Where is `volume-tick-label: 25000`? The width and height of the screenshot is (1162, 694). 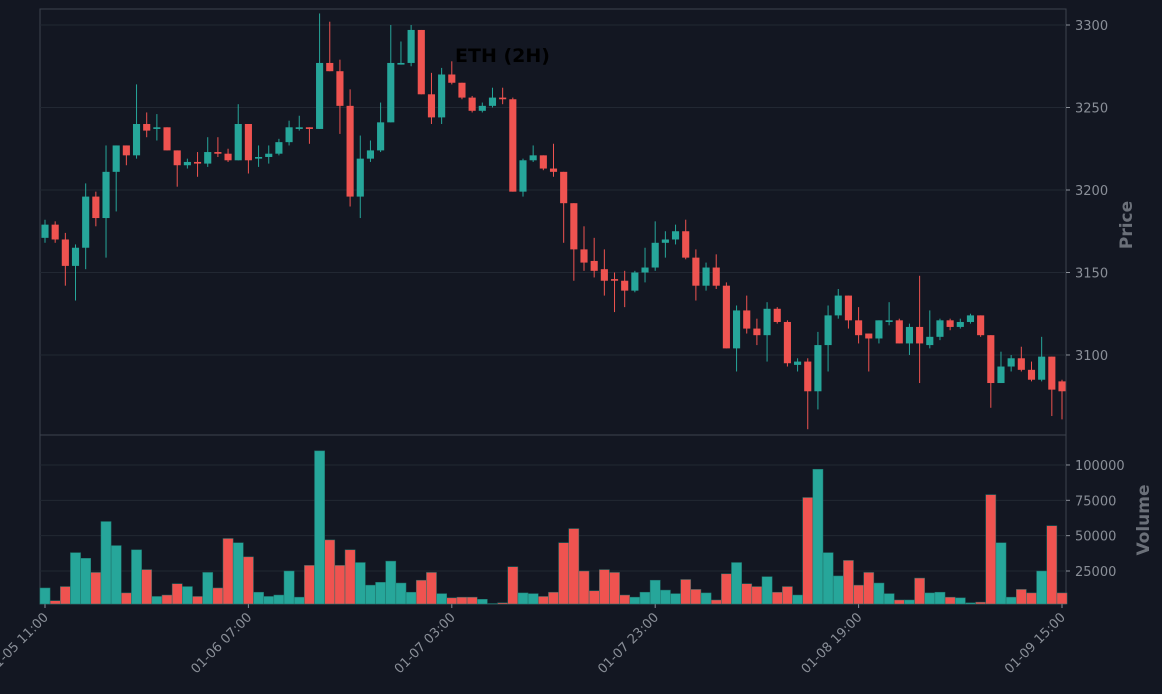
volume-tick-label: 25000 is located at coordinates (1095, 572).